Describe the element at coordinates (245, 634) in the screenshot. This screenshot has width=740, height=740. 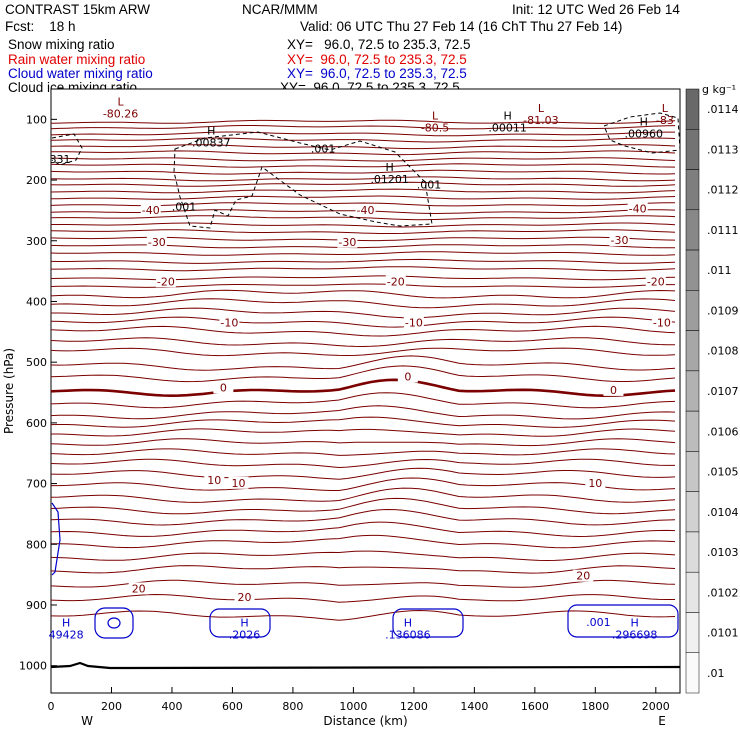
I see `extremum-value-label: .2026` at that location.